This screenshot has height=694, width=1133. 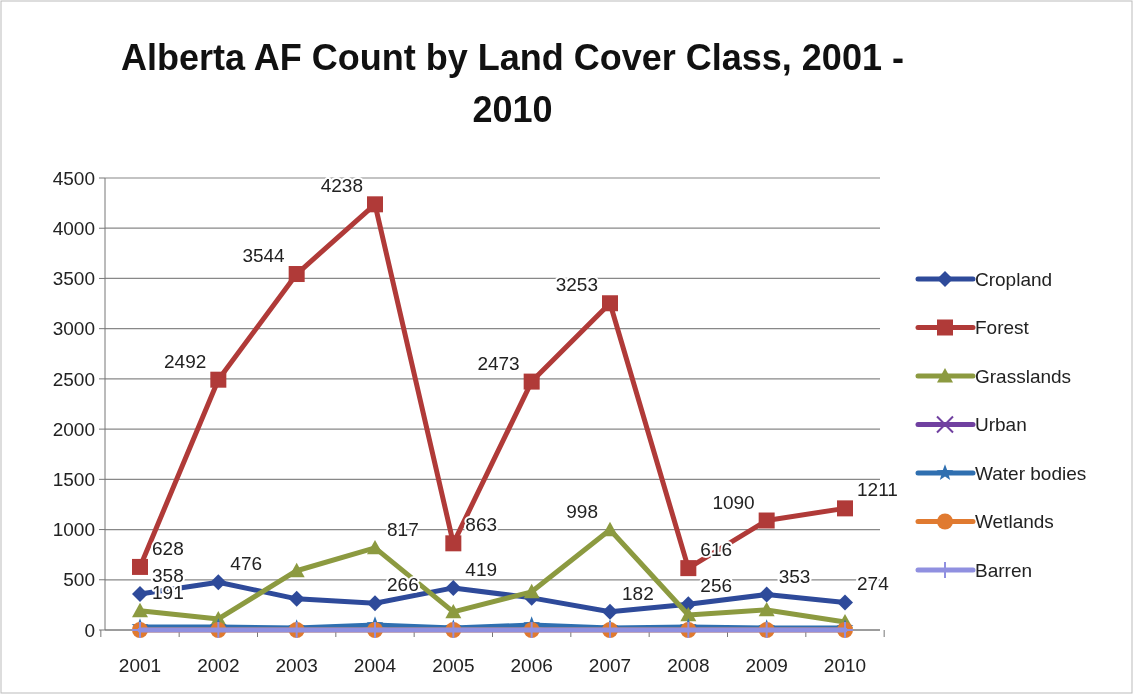 What do you see at coordinates (733, 502) in the screenshot?
I see `data-label: 1090` at bounding box center [733, 502].